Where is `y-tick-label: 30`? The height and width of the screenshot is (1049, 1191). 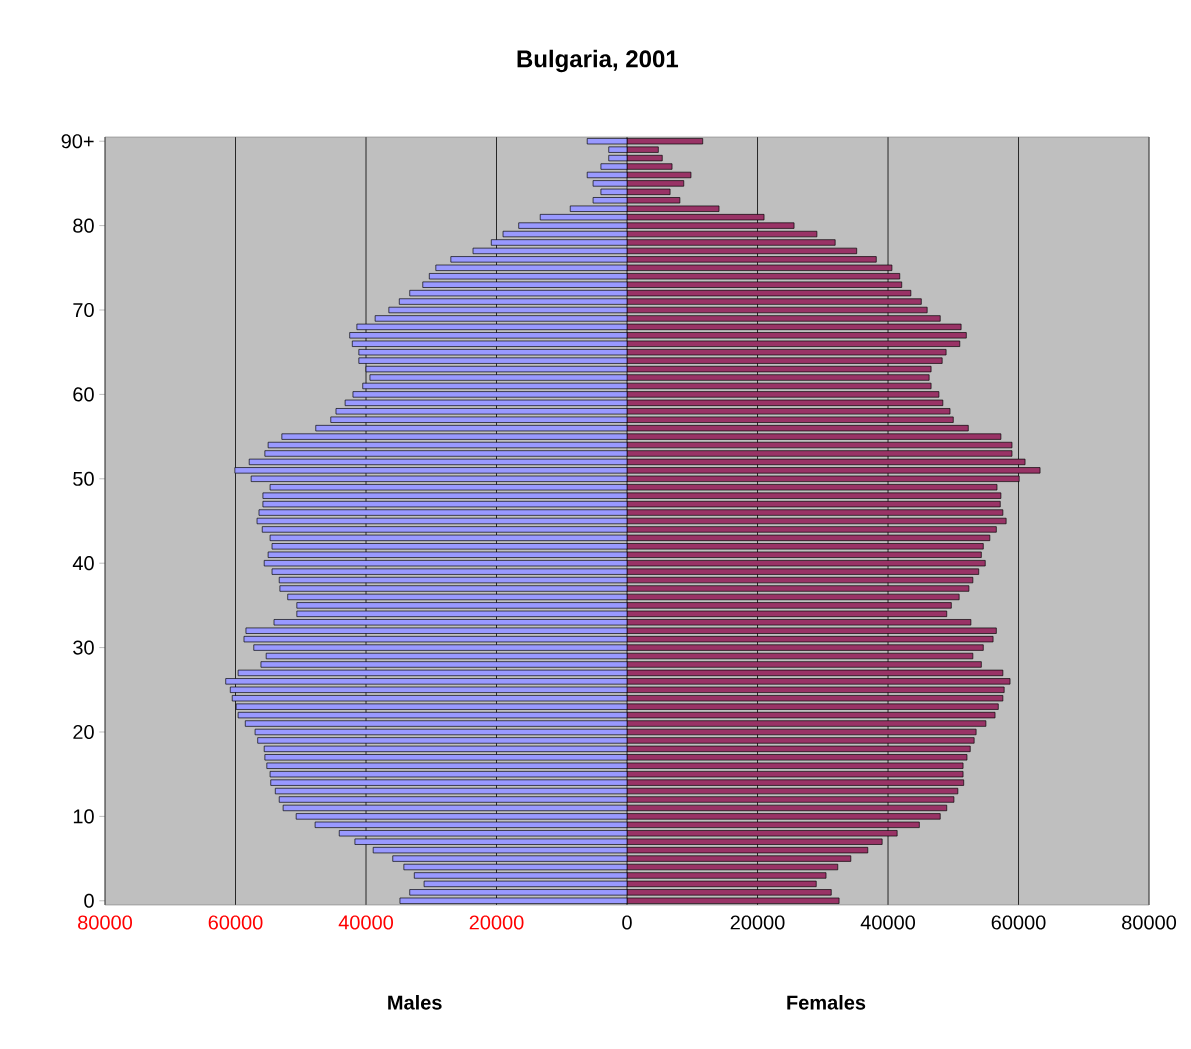
y-tick-label: 30 is located at coordinates (83, 647).